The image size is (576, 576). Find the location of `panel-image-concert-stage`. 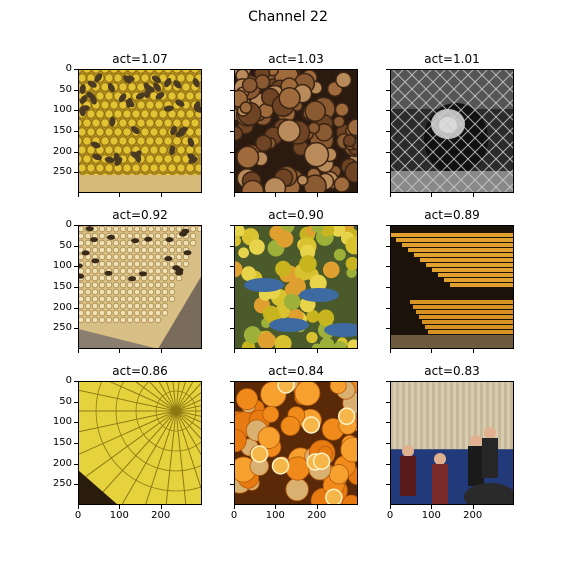

panel-image-concert-stage is located at coordinates (452, 443).